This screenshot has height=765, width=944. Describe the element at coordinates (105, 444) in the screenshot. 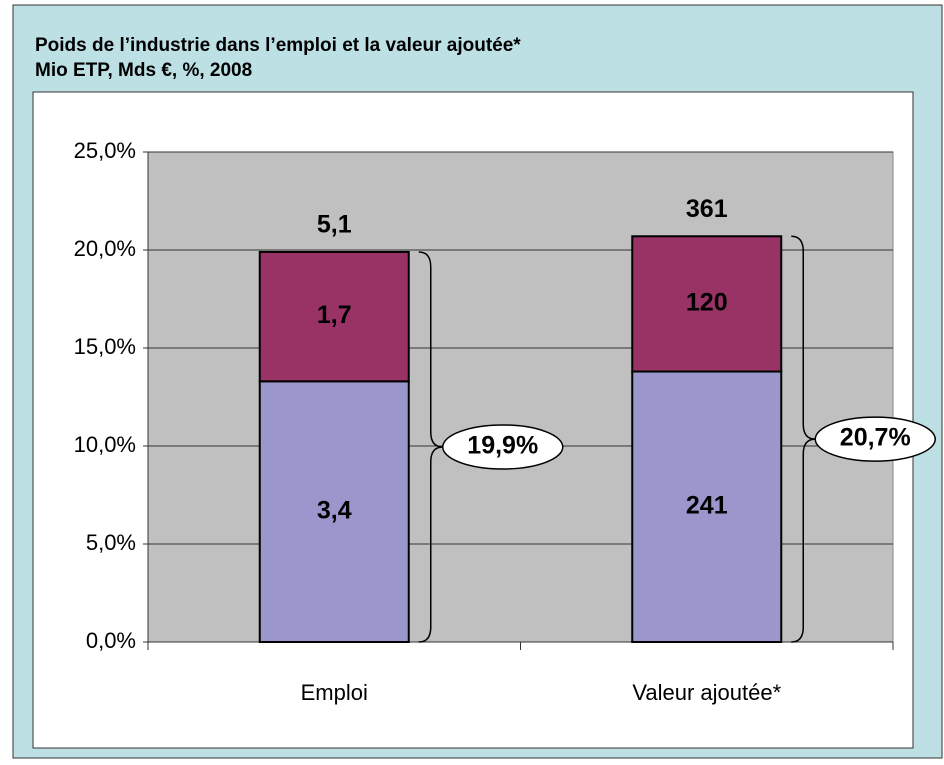

I see `y-tick-label: 10,0%` at that location.